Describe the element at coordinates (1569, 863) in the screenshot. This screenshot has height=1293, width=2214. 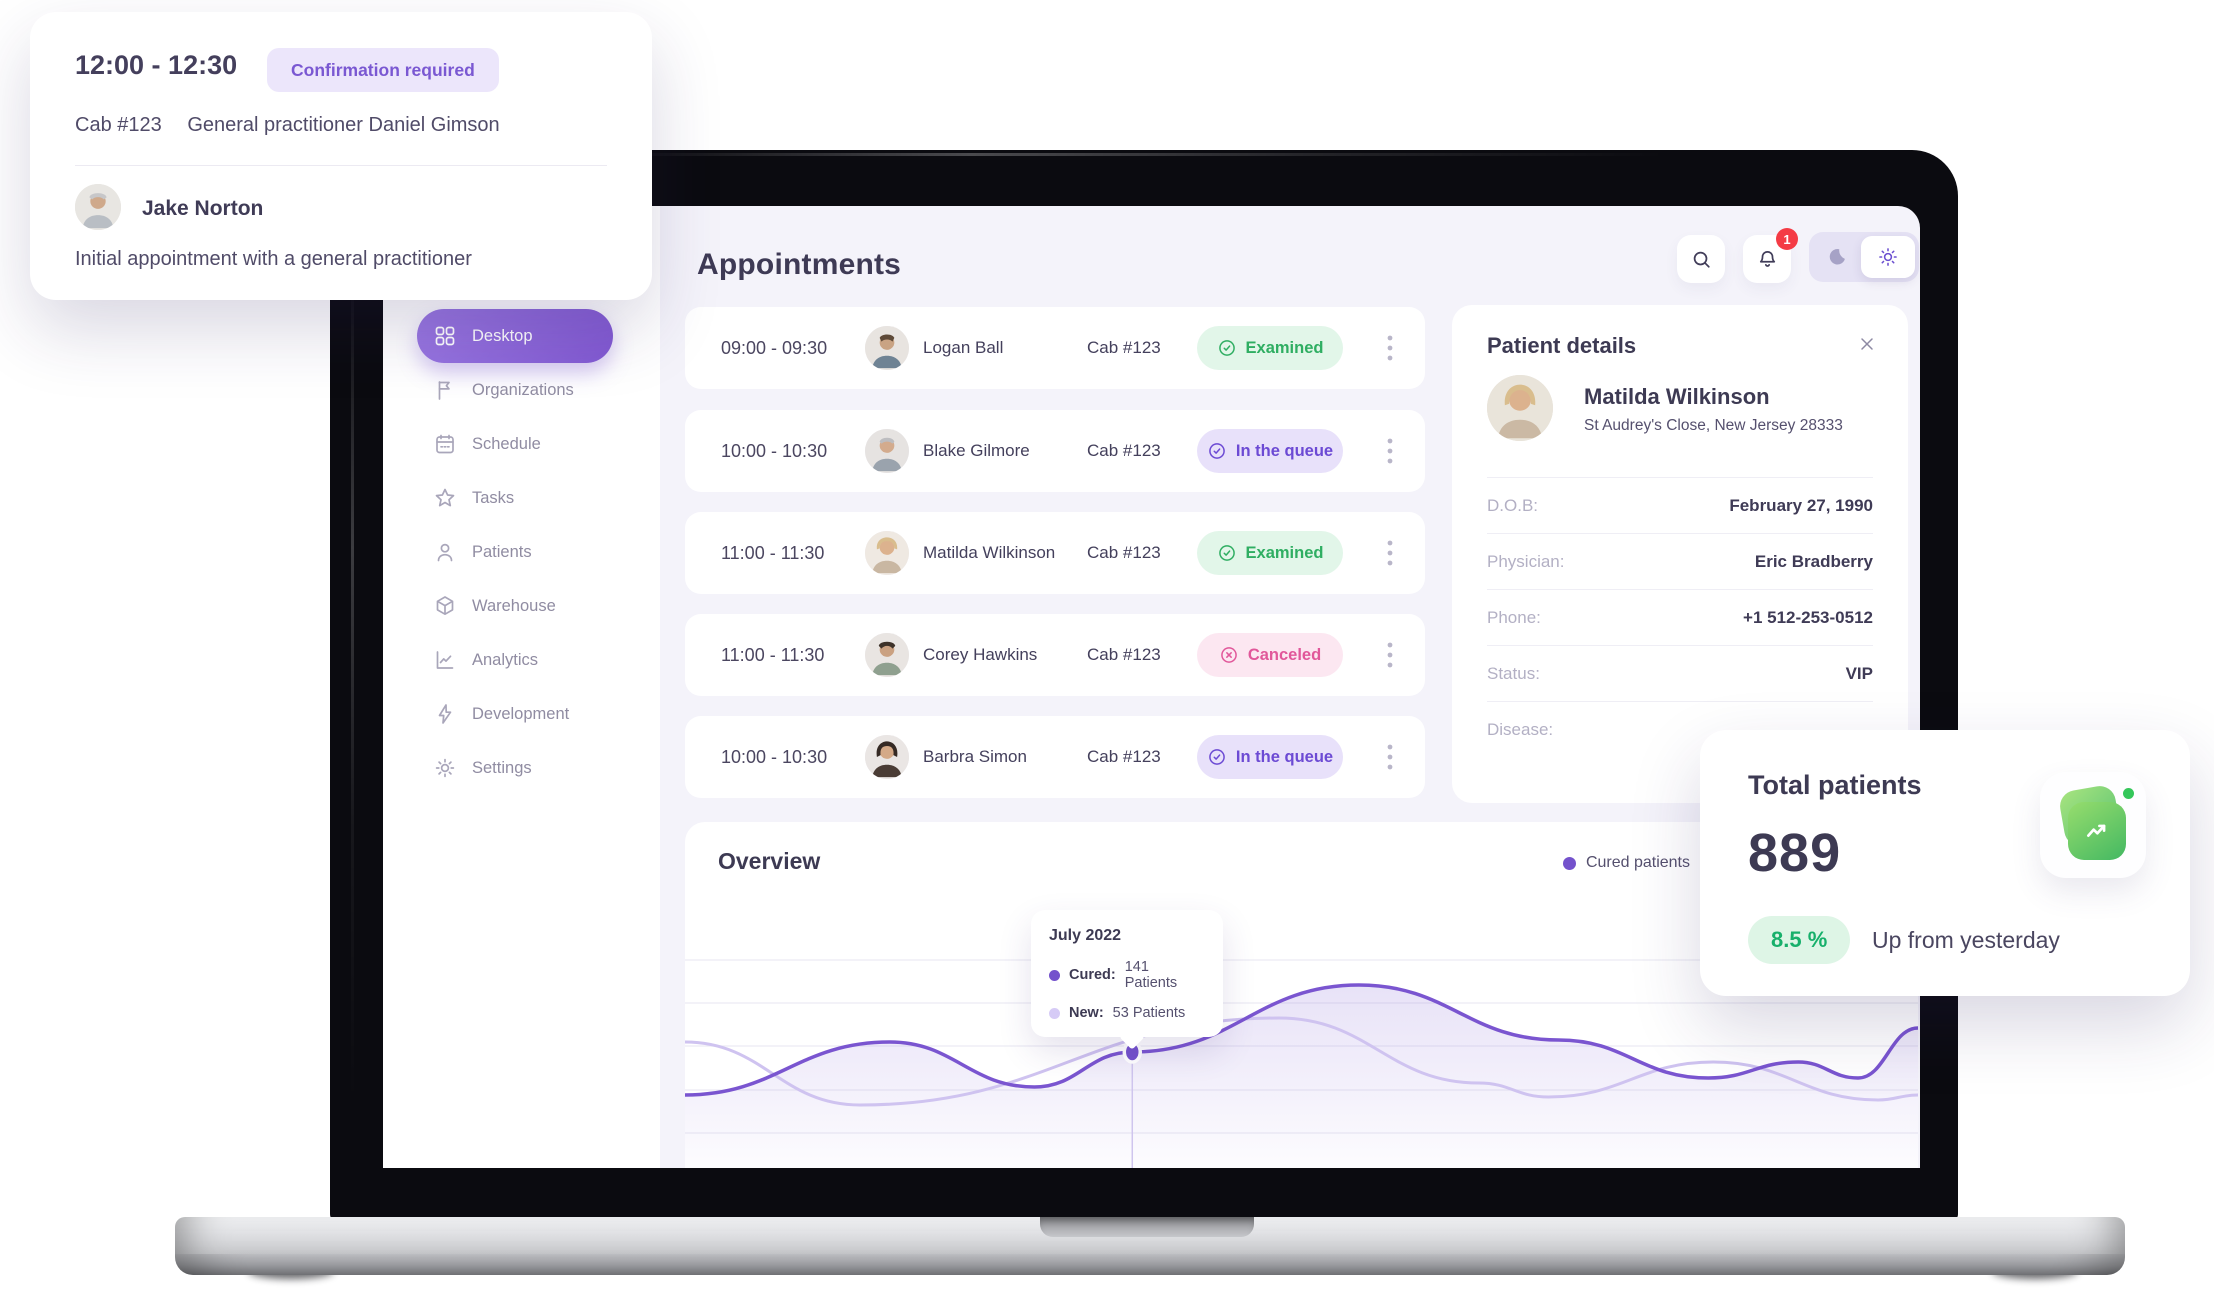
I see `legend-dot` at that location.